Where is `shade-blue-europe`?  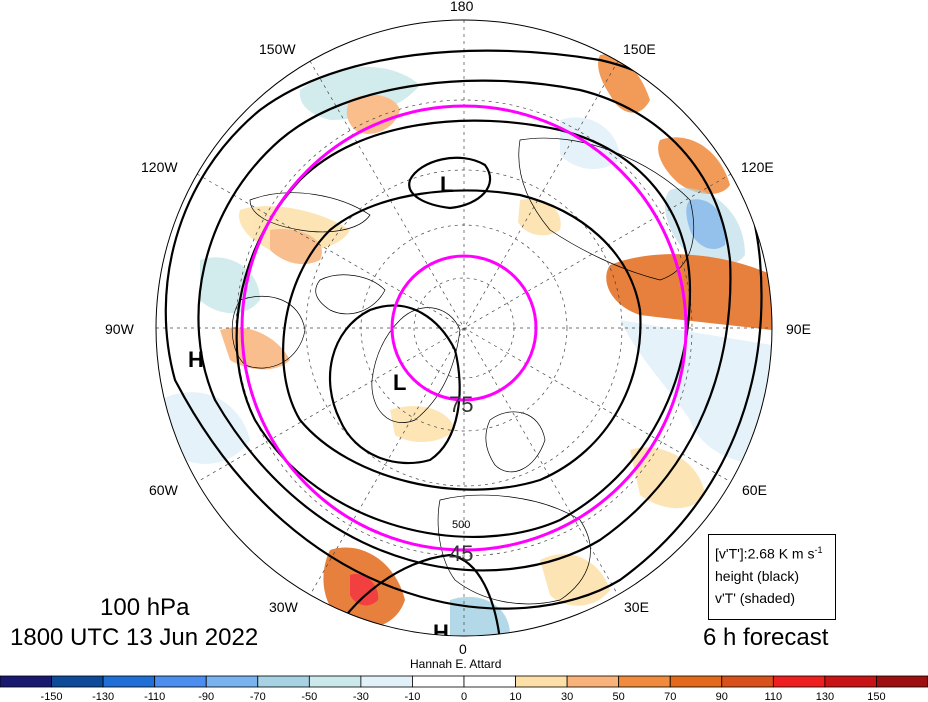 shade-blue-europe is located at coordinates (480, 616).